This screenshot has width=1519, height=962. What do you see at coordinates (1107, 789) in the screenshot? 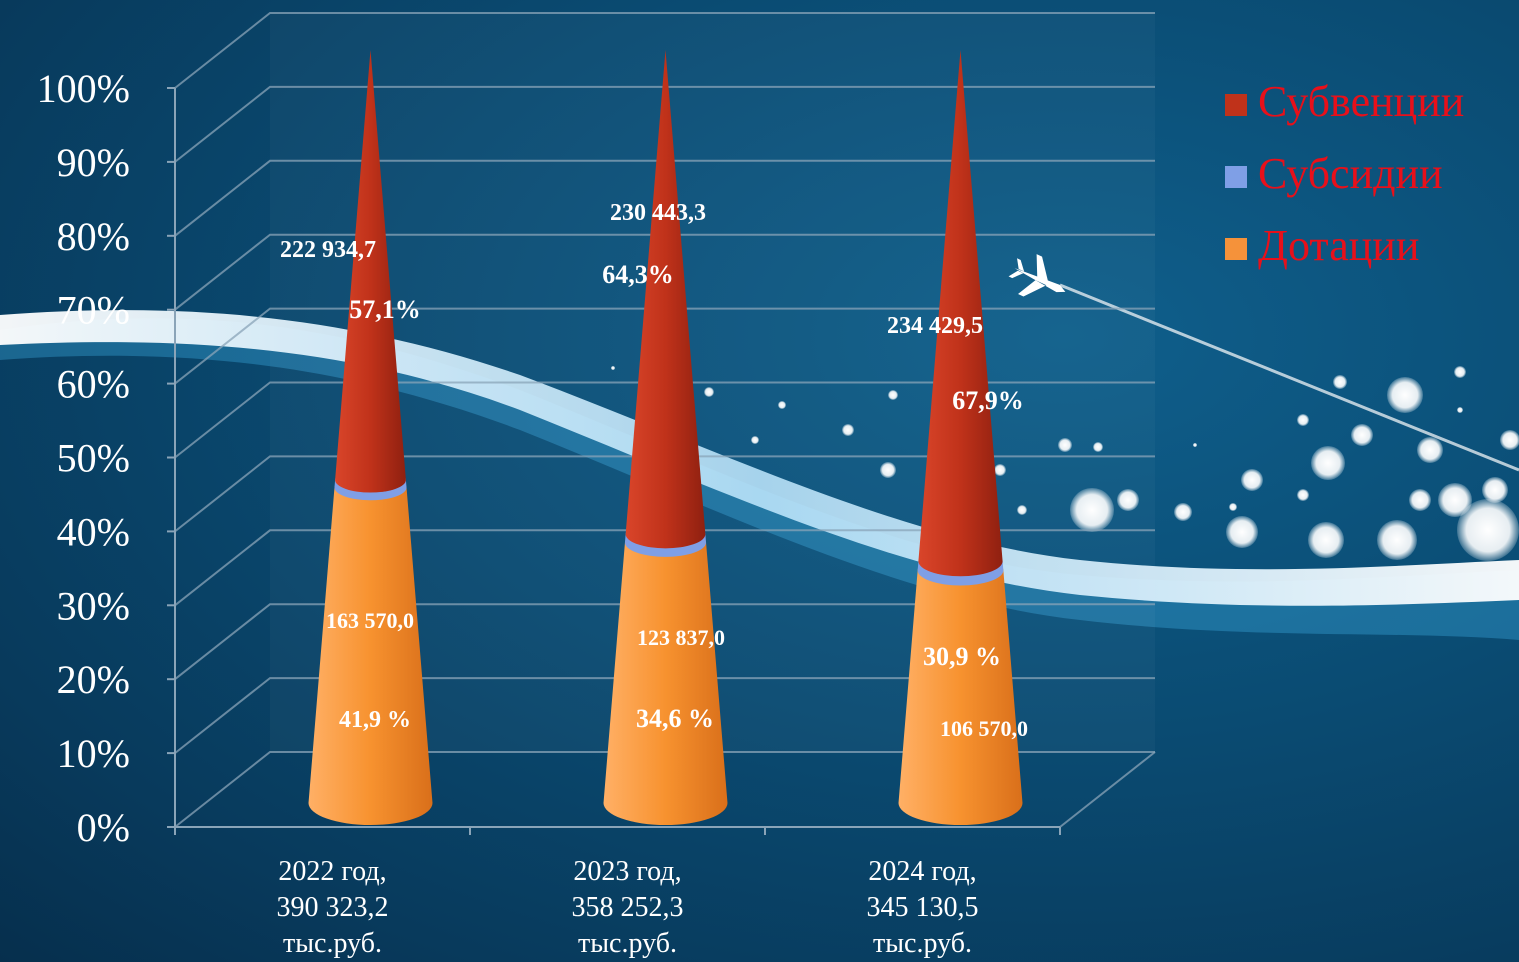
I see `floor-right-edge` at bounding box center [1107, 789].